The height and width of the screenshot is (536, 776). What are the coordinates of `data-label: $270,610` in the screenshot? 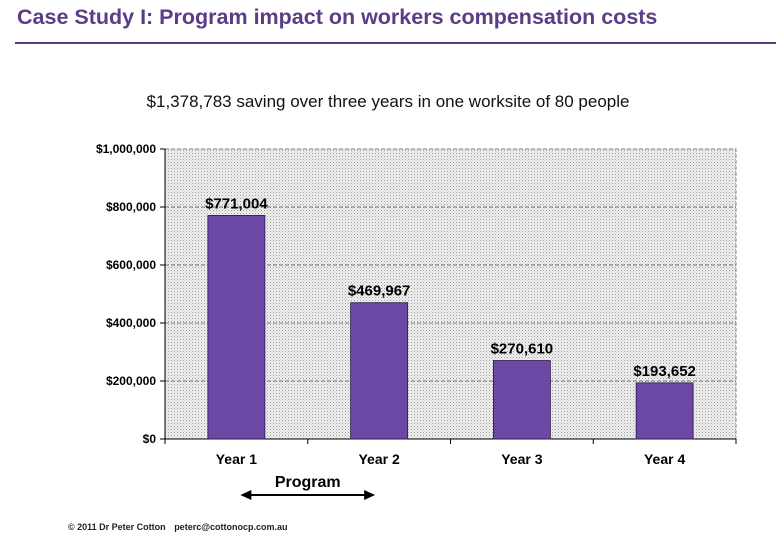 It's located at (522, 349).